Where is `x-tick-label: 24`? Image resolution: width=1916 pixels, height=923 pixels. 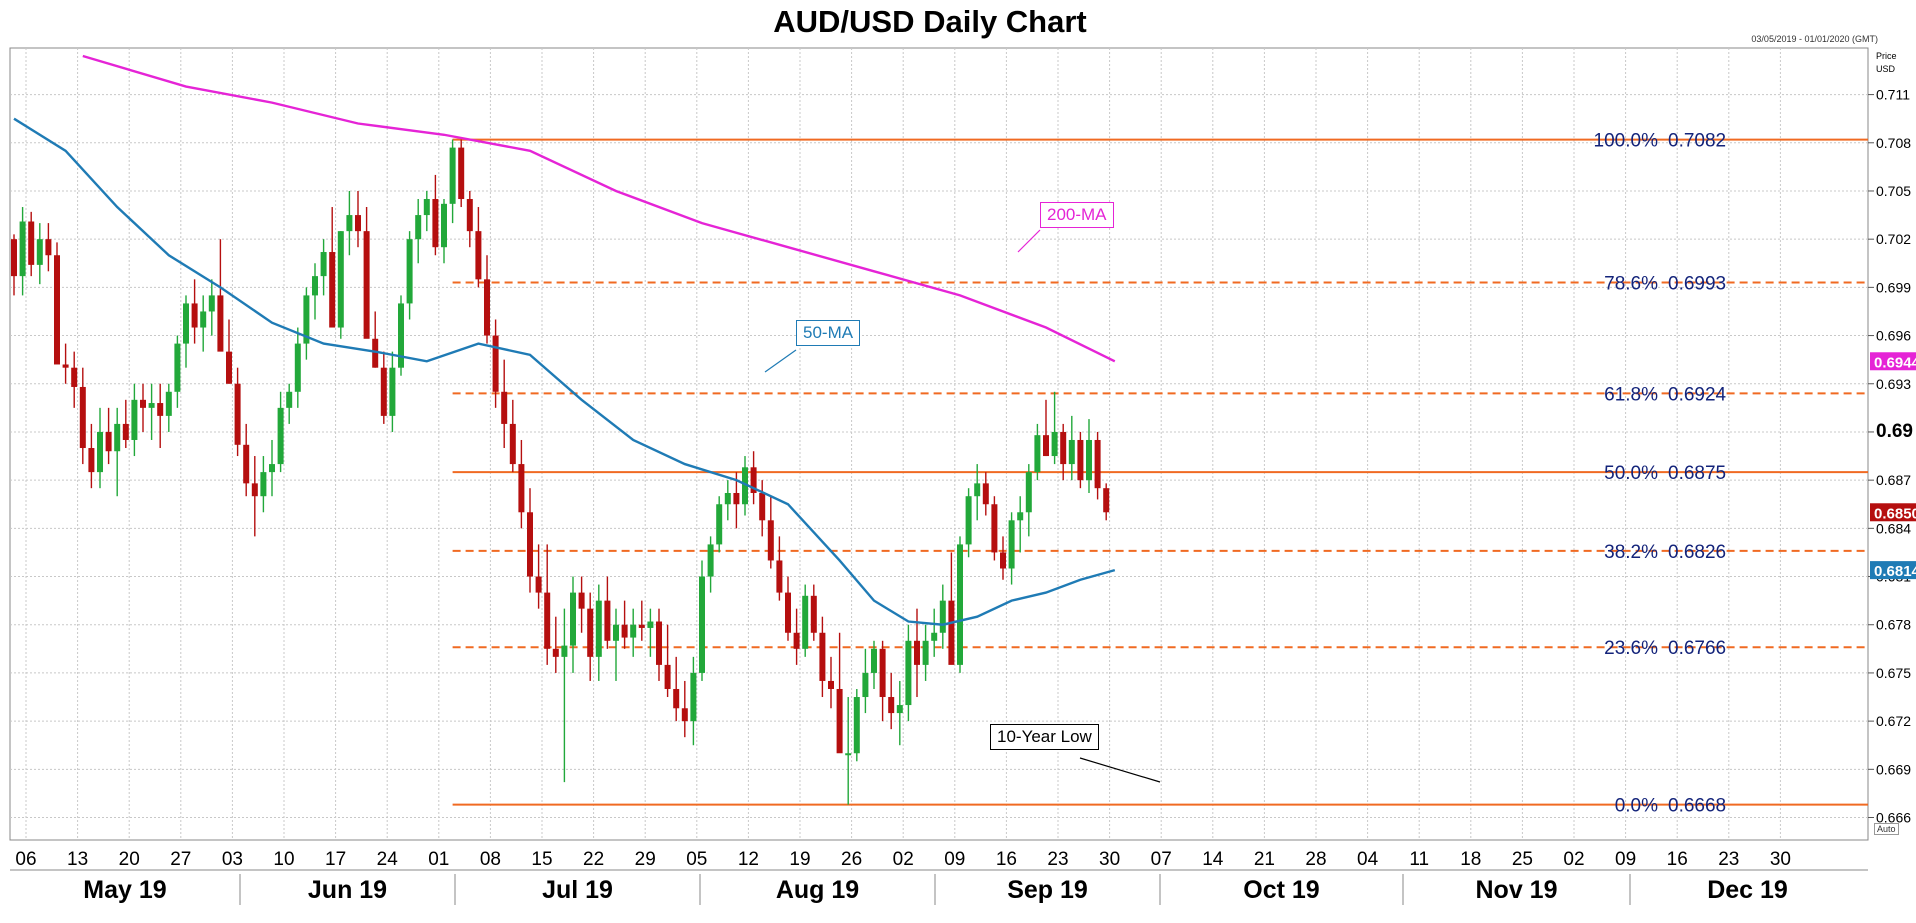 x-tick-label: 24 is located at coordinates (388, 859).